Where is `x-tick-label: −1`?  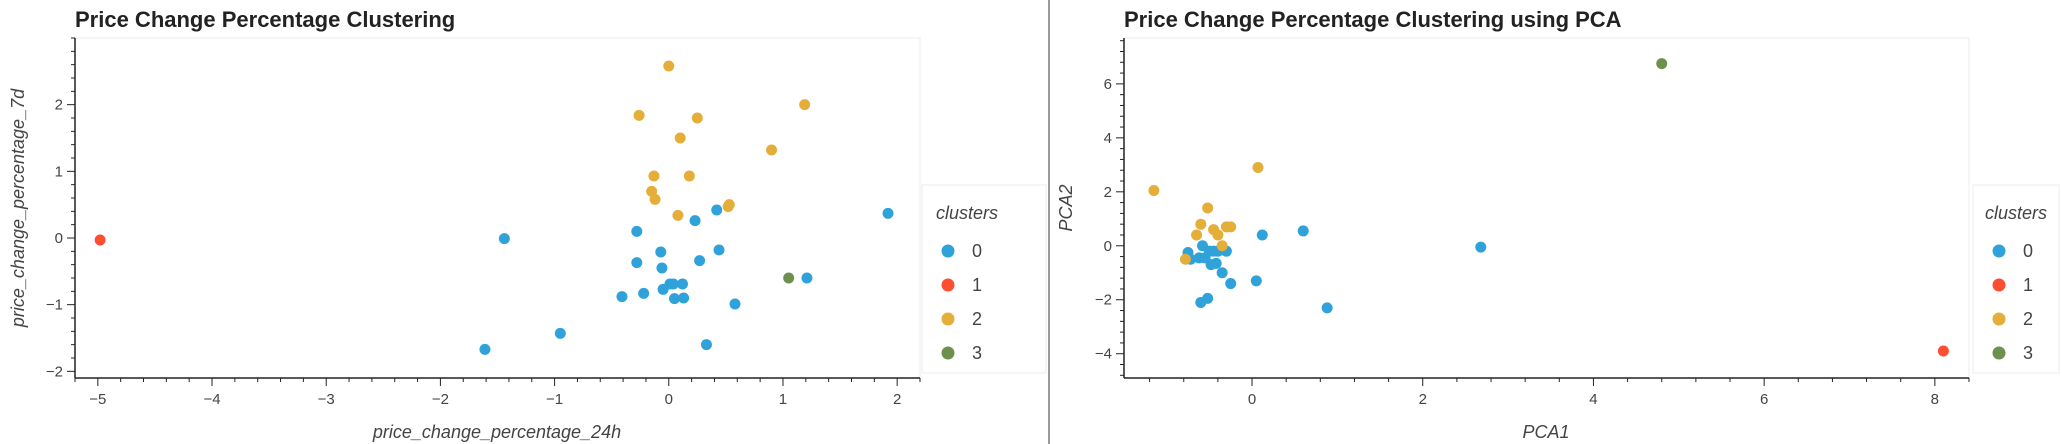 x-tick-label: −1 is located at coordinates (554, 399).